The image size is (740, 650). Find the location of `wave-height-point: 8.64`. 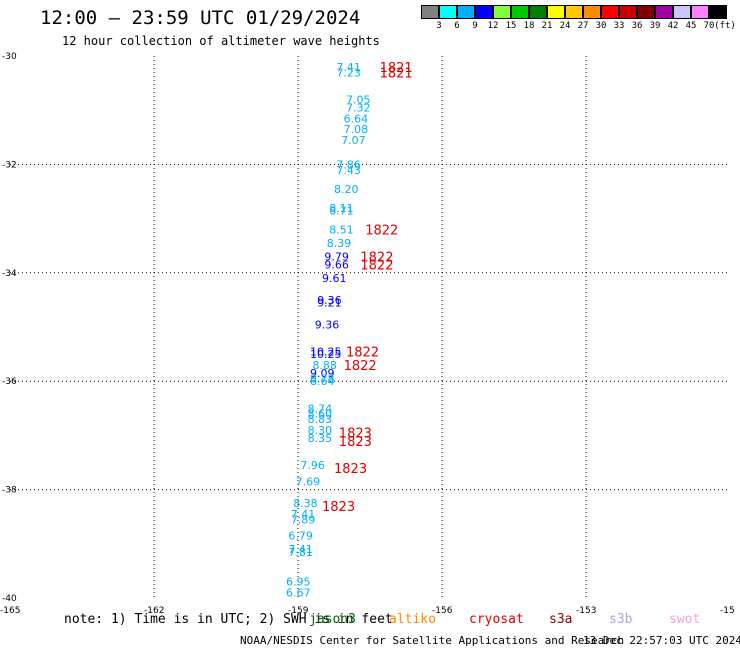

wave-height-point: 8.64 is located at coordinates (322, 381).